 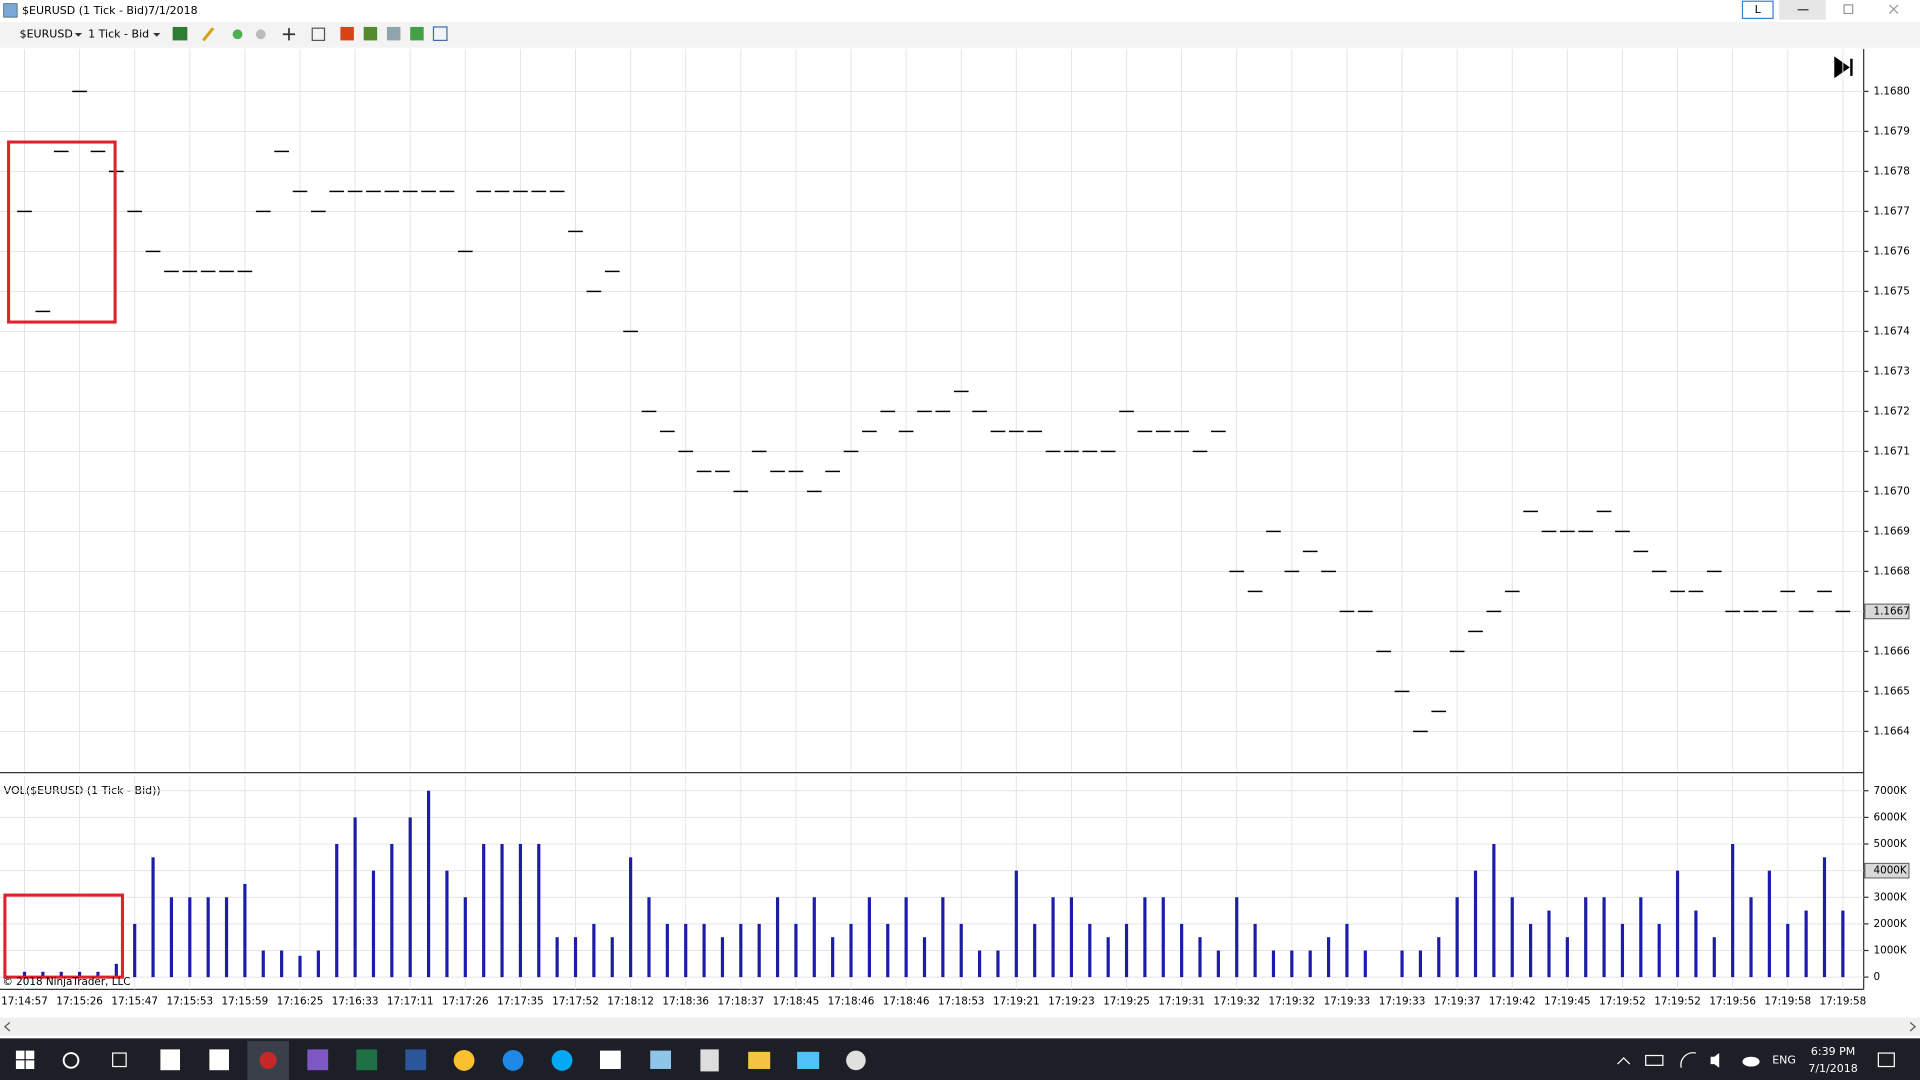 What do you see at coordinates (1832, 1068) in the screenshot?
I see `clock-date: 7/1/2018` at bounding box center [1832, 1068].